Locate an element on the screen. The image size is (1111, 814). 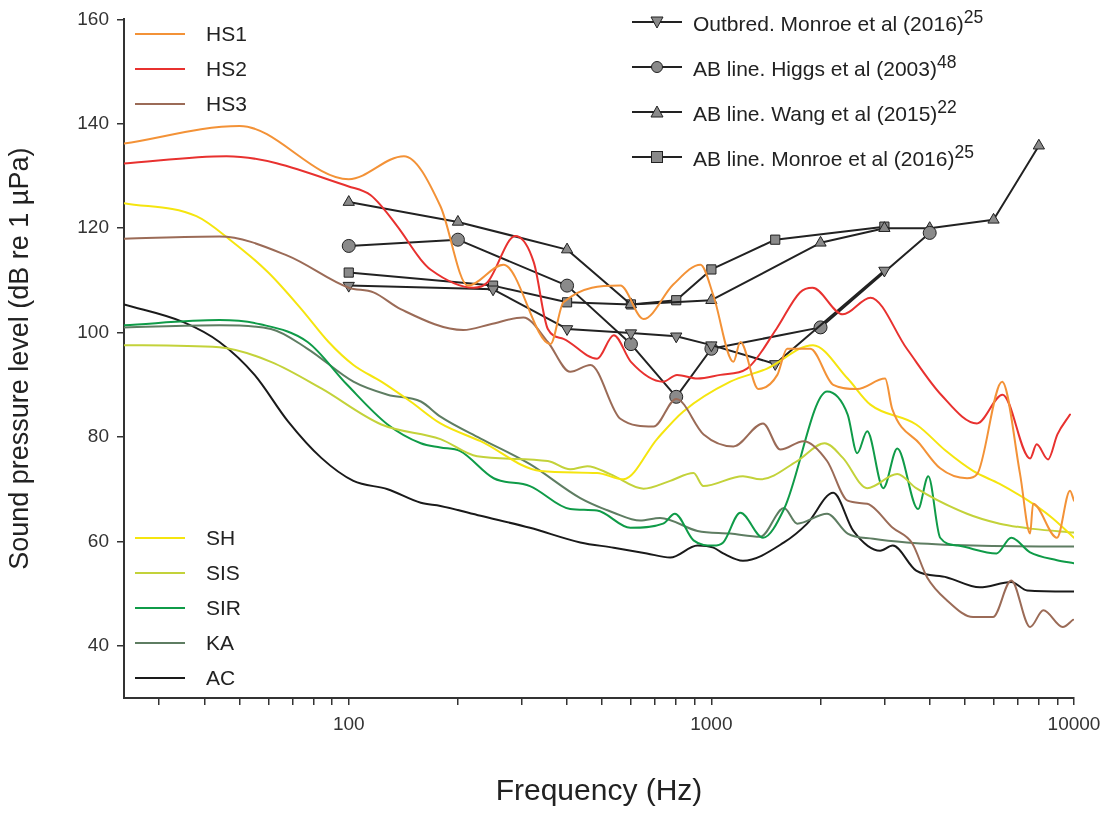
legend-label: KA is located at coordinates (220, 642).